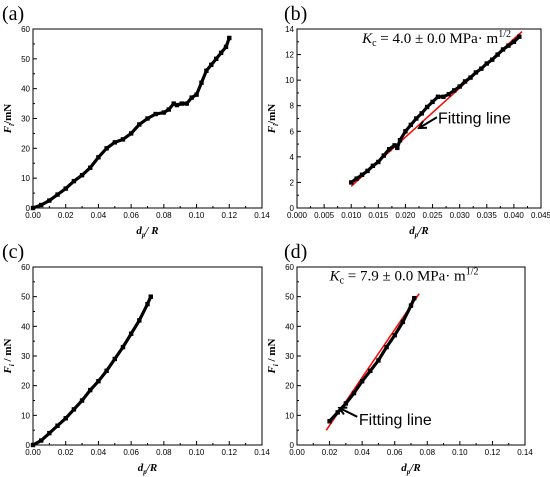 The height and width of the screenshot is (477, 550). I want to click on x-axis-label: dp/ R, so click(147, 232).